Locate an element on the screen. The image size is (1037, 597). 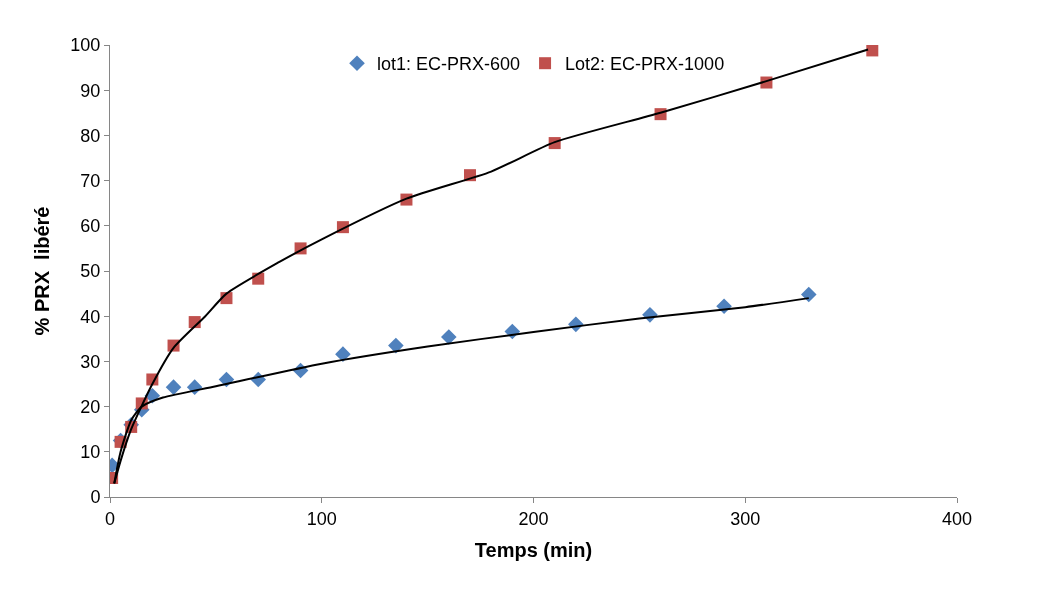
x-axis-title: Temps (min) is located at coordinates (533, 550).